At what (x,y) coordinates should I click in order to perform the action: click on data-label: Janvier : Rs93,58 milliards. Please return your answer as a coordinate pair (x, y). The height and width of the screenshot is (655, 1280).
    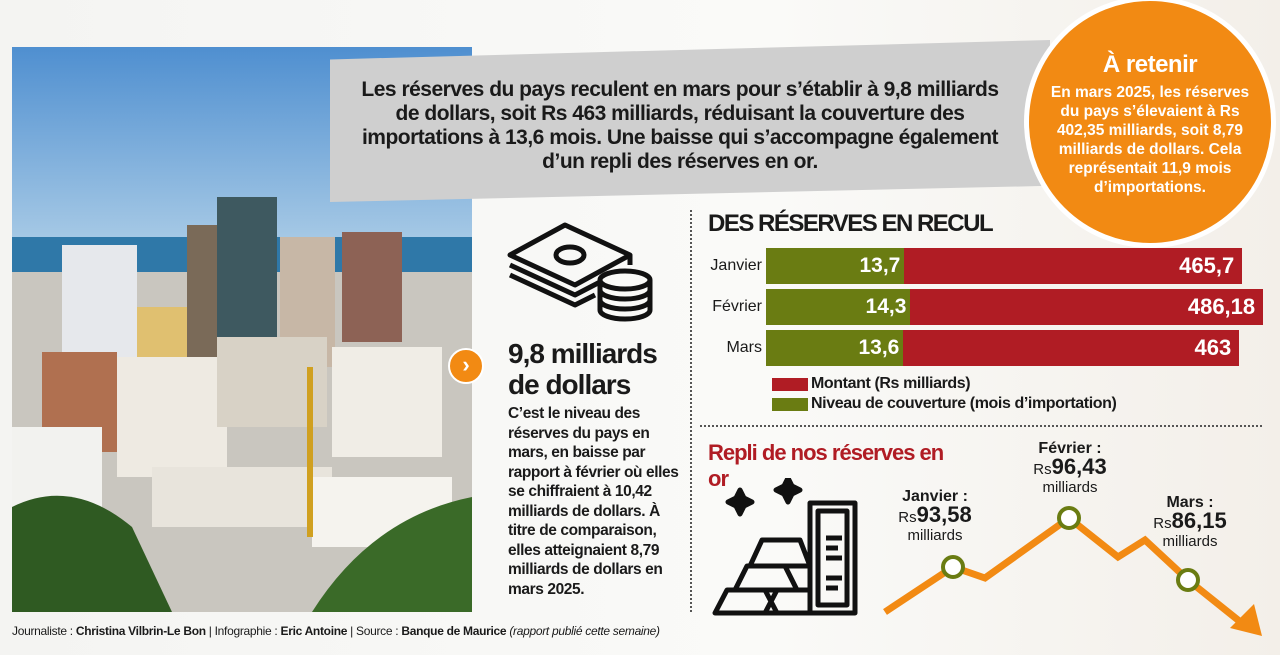
    Looking at the image, I should click on (935, 516).